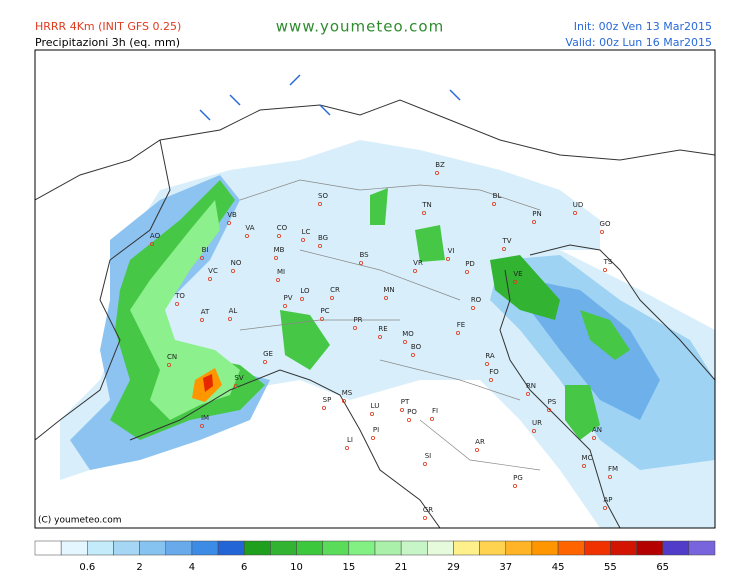 The height and width of the screenshot is (580, 750). I want to click on city-label: PR, so click(357, 320).